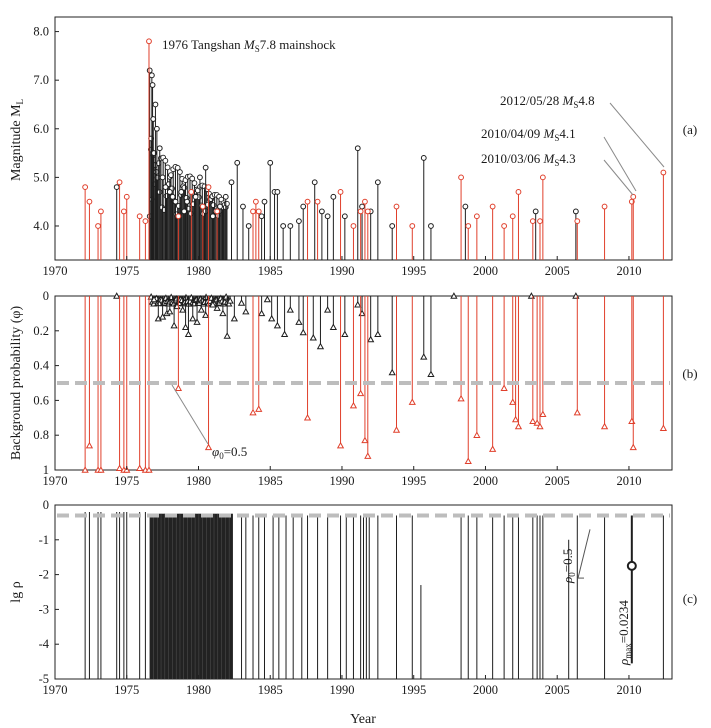 The width and height of the screenshot is (711, 728). What do you see at coordinates (528, 159) in the screenshot?
I see `annotation-2010-03: 2010/03/06 MS4.3` at bounding box center [528, 159].